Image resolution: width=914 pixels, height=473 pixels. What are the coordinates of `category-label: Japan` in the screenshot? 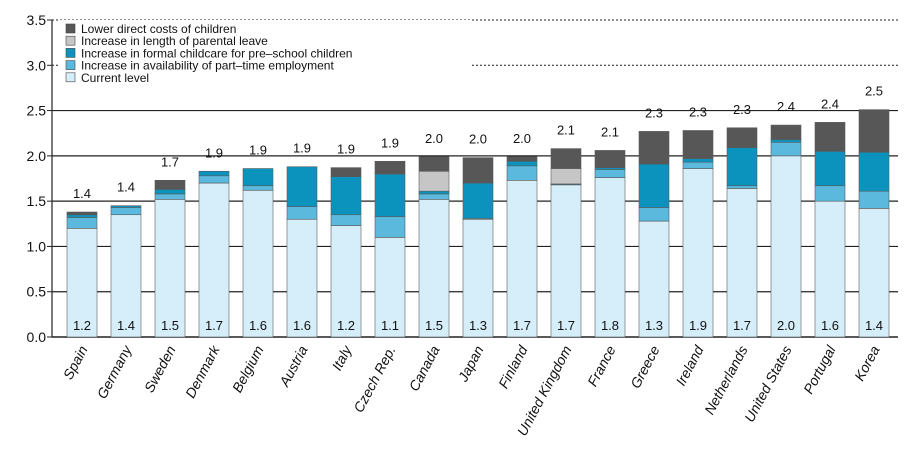 It's located at (470, 364).